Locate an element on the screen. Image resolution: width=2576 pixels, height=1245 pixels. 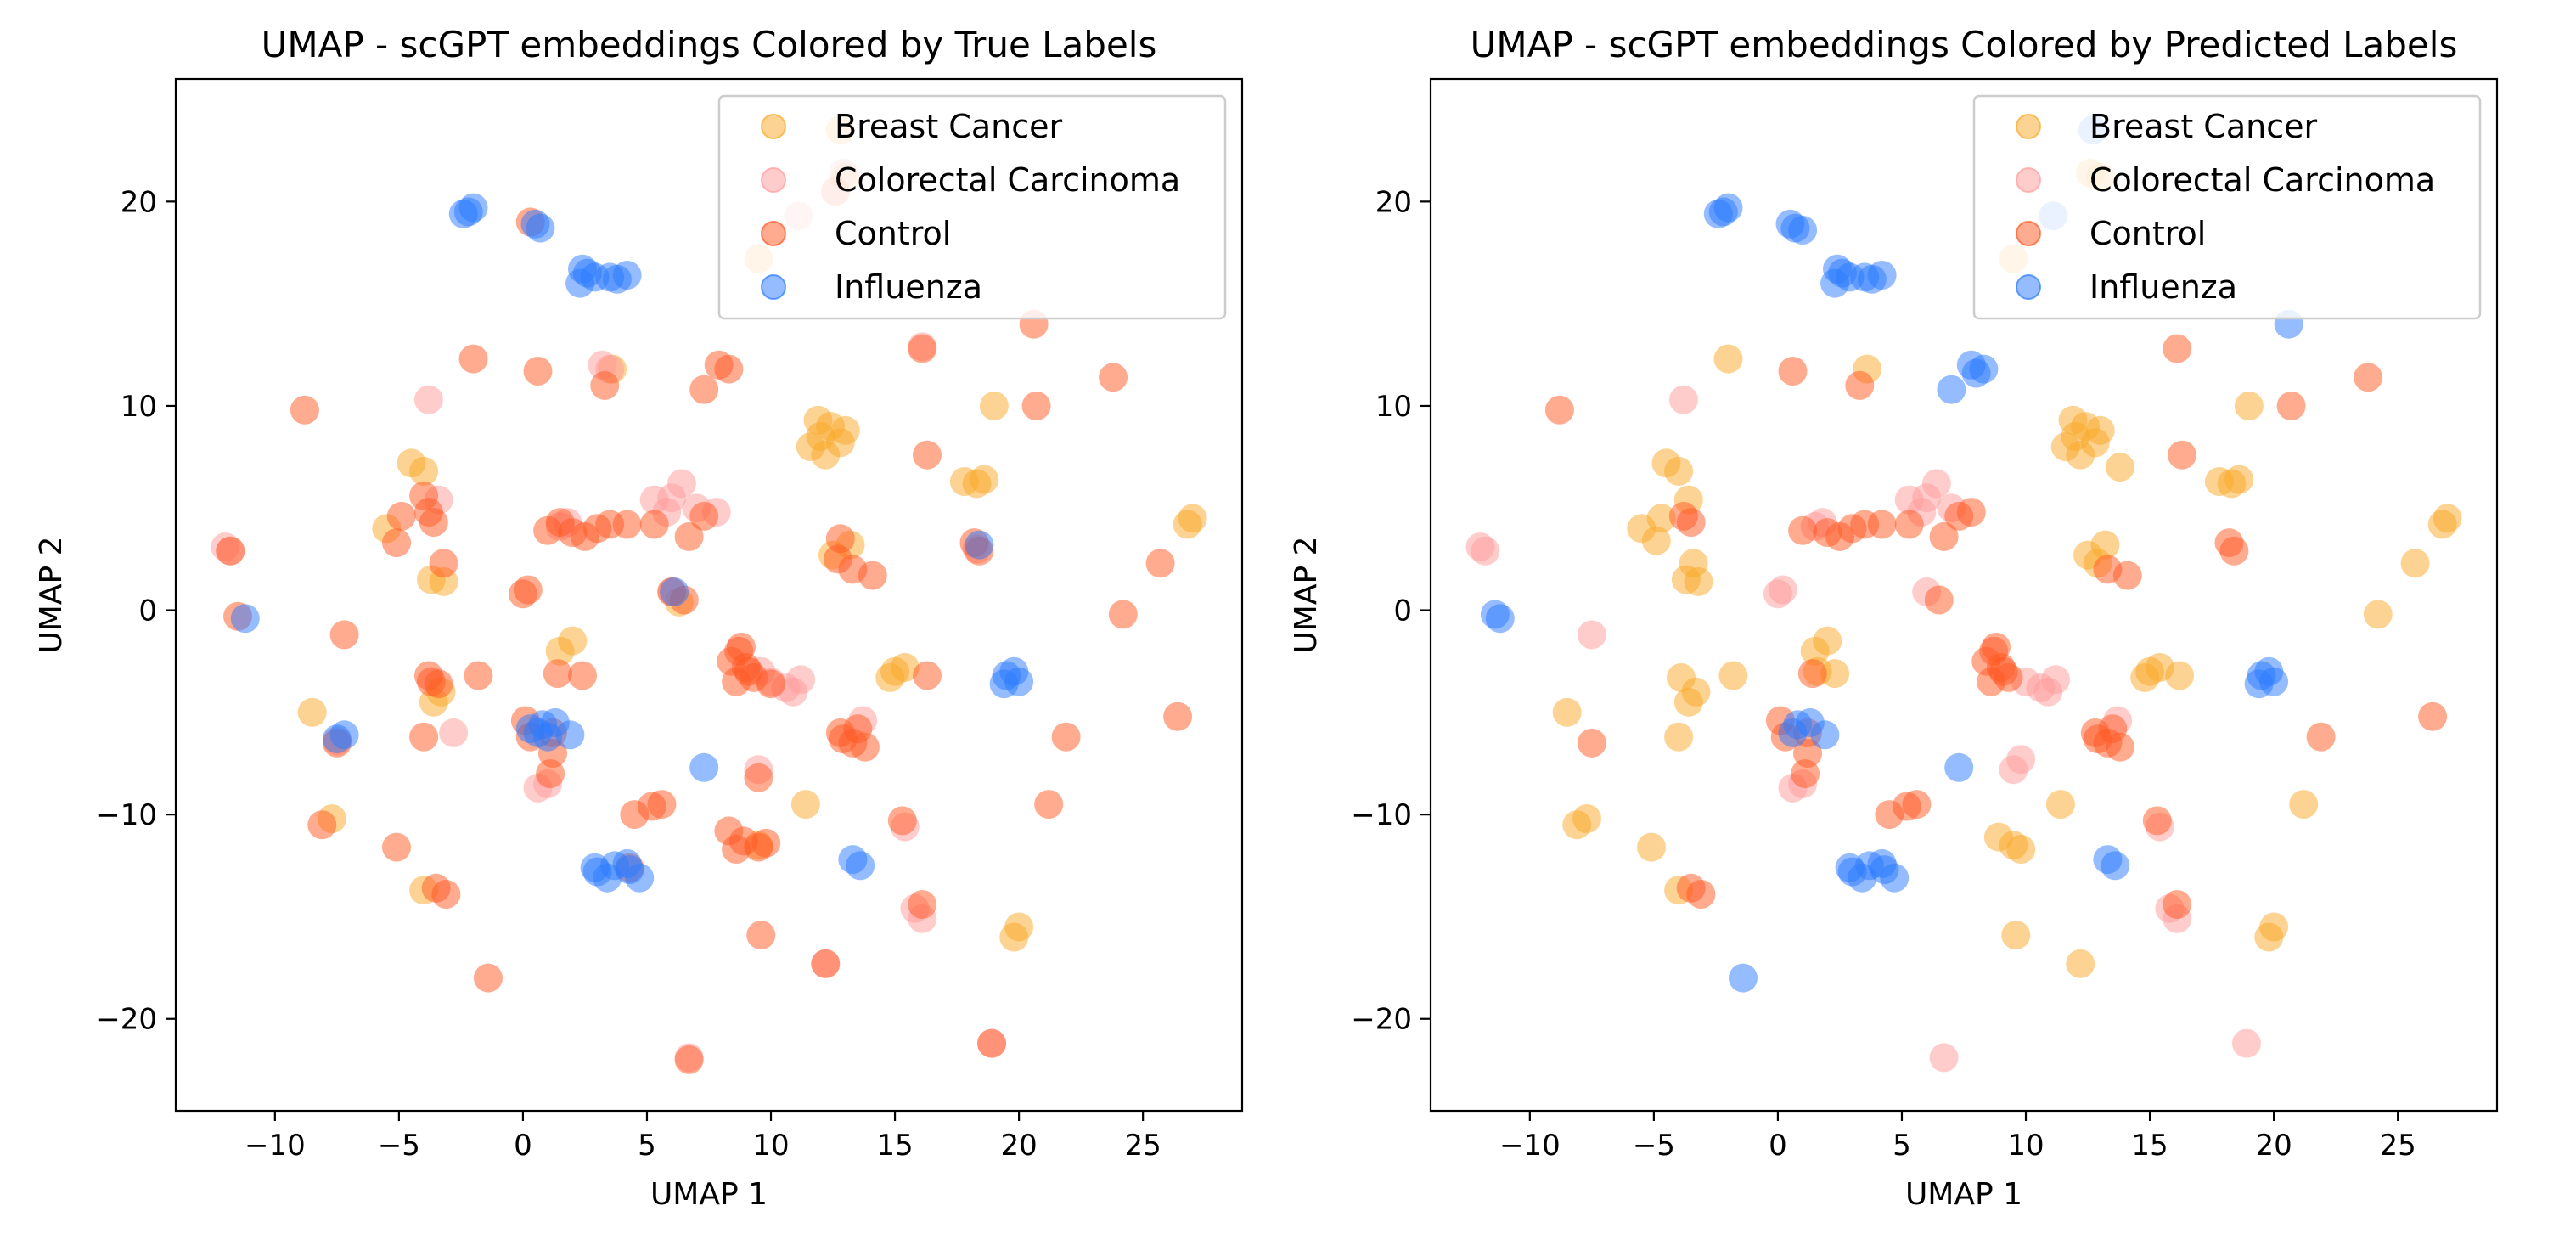
legend-marker-breast-cancer is located at coordinates (2028, 127).